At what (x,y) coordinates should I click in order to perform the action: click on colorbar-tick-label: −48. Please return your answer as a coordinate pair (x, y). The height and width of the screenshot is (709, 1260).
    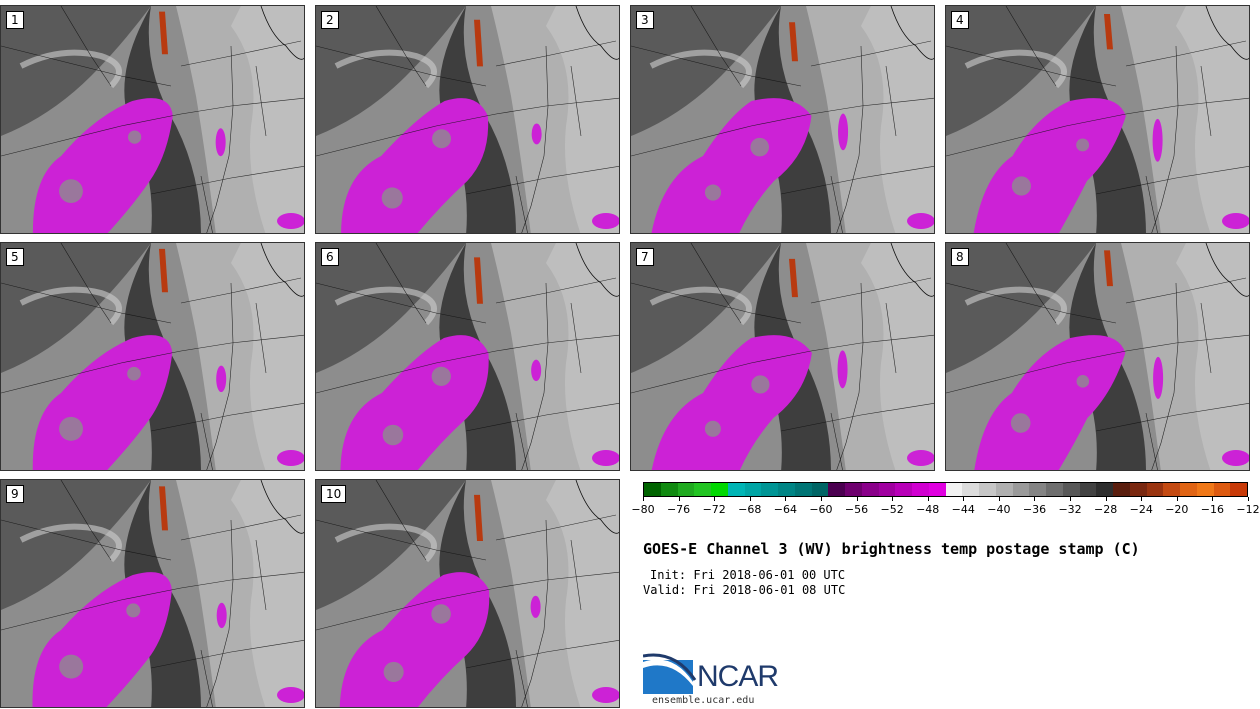
    Looking at the image, I should click on (928, 509).